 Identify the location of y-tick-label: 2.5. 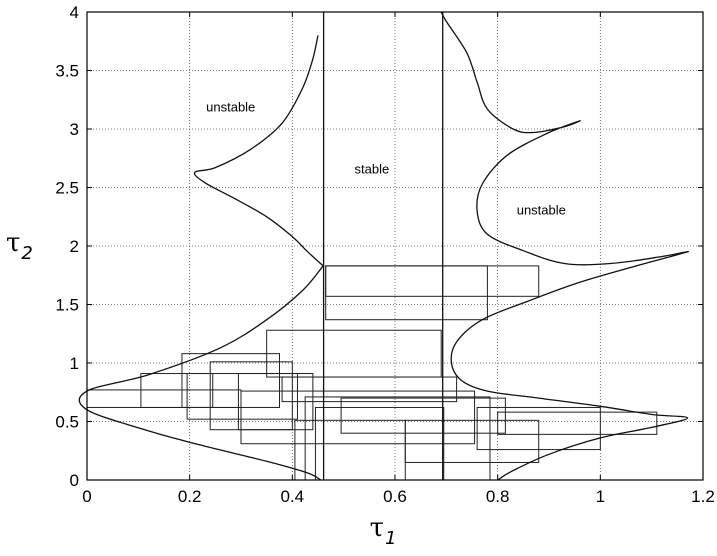
(67, 188).